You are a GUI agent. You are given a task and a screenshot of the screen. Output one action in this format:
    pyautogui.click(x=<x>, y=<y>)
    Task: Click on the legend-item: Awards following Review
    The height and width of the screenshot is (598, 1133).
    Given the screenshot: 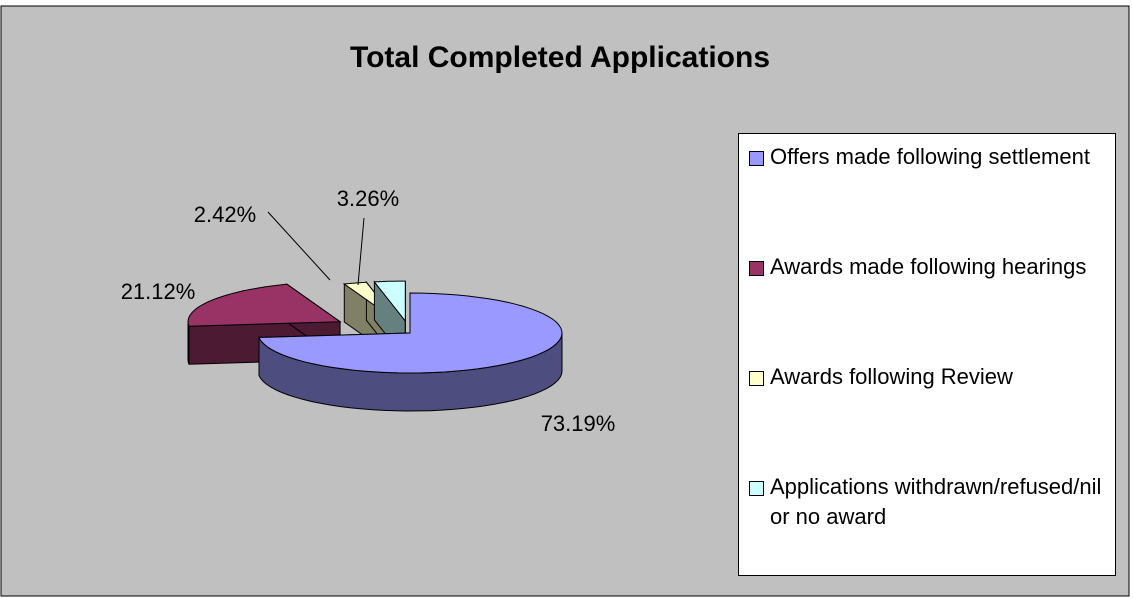 What is the action you would take?
    pyautogui.click(x=927, y=417)
    